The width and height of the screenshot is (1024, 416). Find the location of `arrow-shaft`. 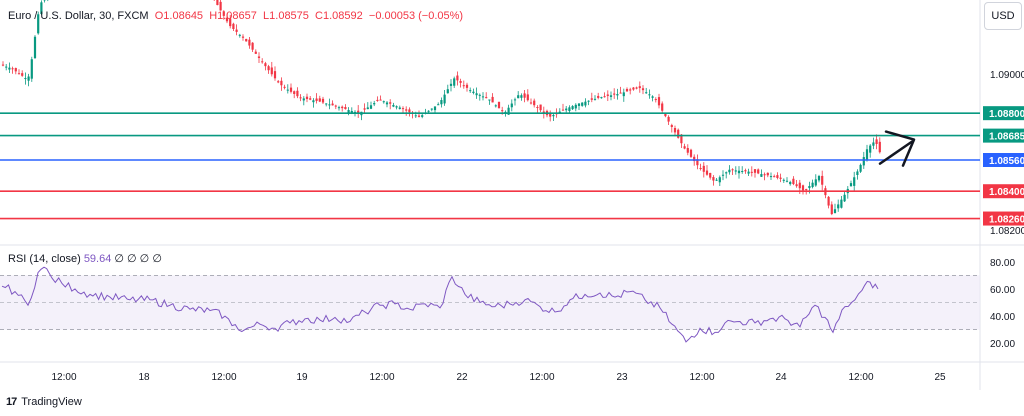

arrow-shaft is located at coordinates (896, 152).